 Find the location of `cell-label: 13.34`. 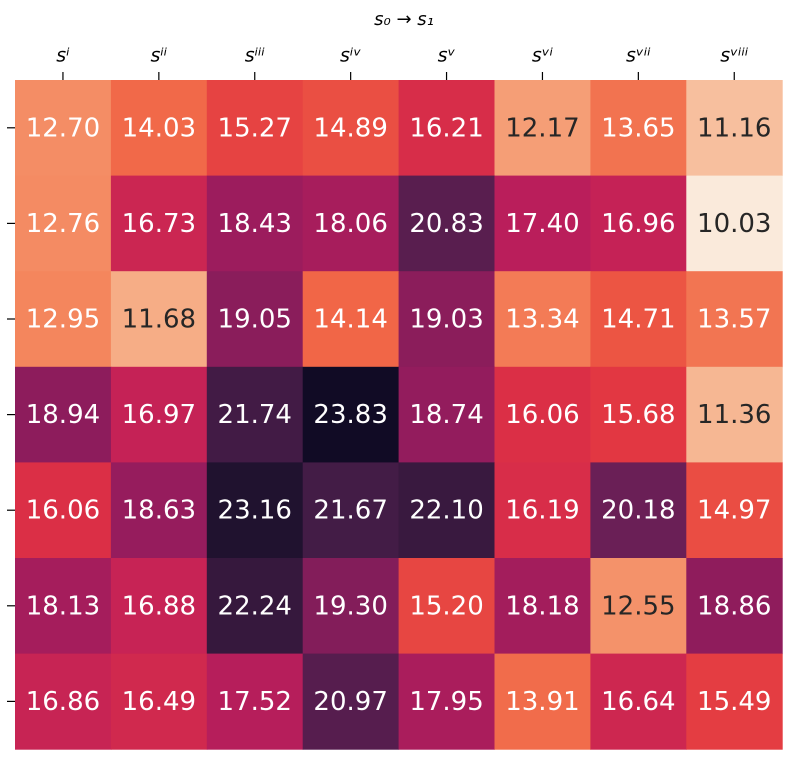

cell-label: 13.34 is located at coordinates (542, 320).